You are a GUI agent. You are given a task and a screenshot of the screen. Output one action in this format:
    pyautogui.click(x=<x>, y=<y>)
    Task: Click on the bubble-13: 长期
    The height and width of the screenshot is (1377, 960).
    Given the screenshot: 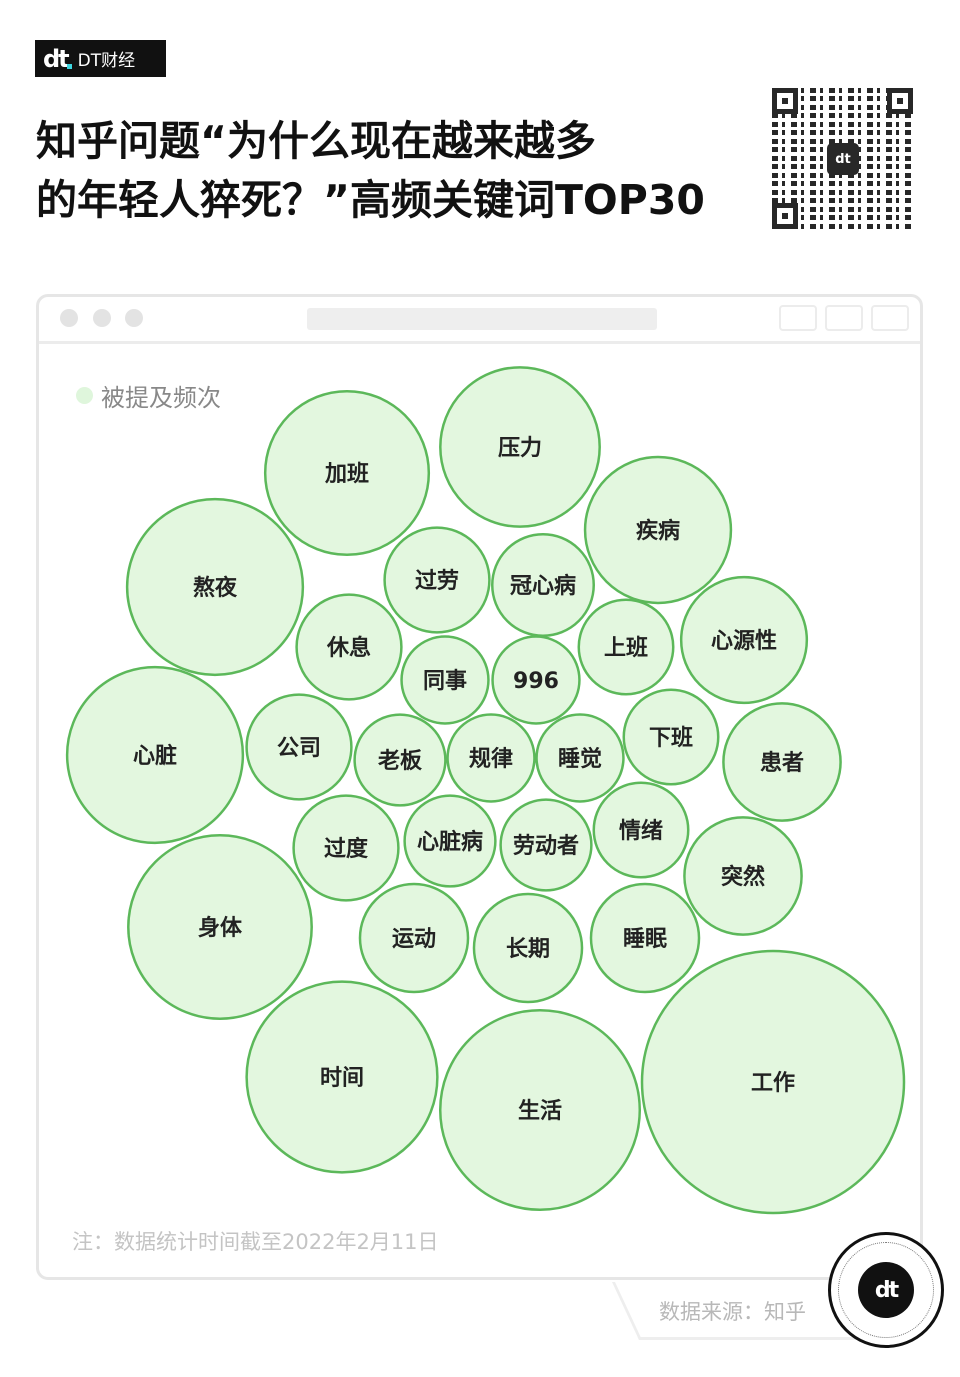 What is the action you would take?
    pyautogui.click(x=528, y=948)
    